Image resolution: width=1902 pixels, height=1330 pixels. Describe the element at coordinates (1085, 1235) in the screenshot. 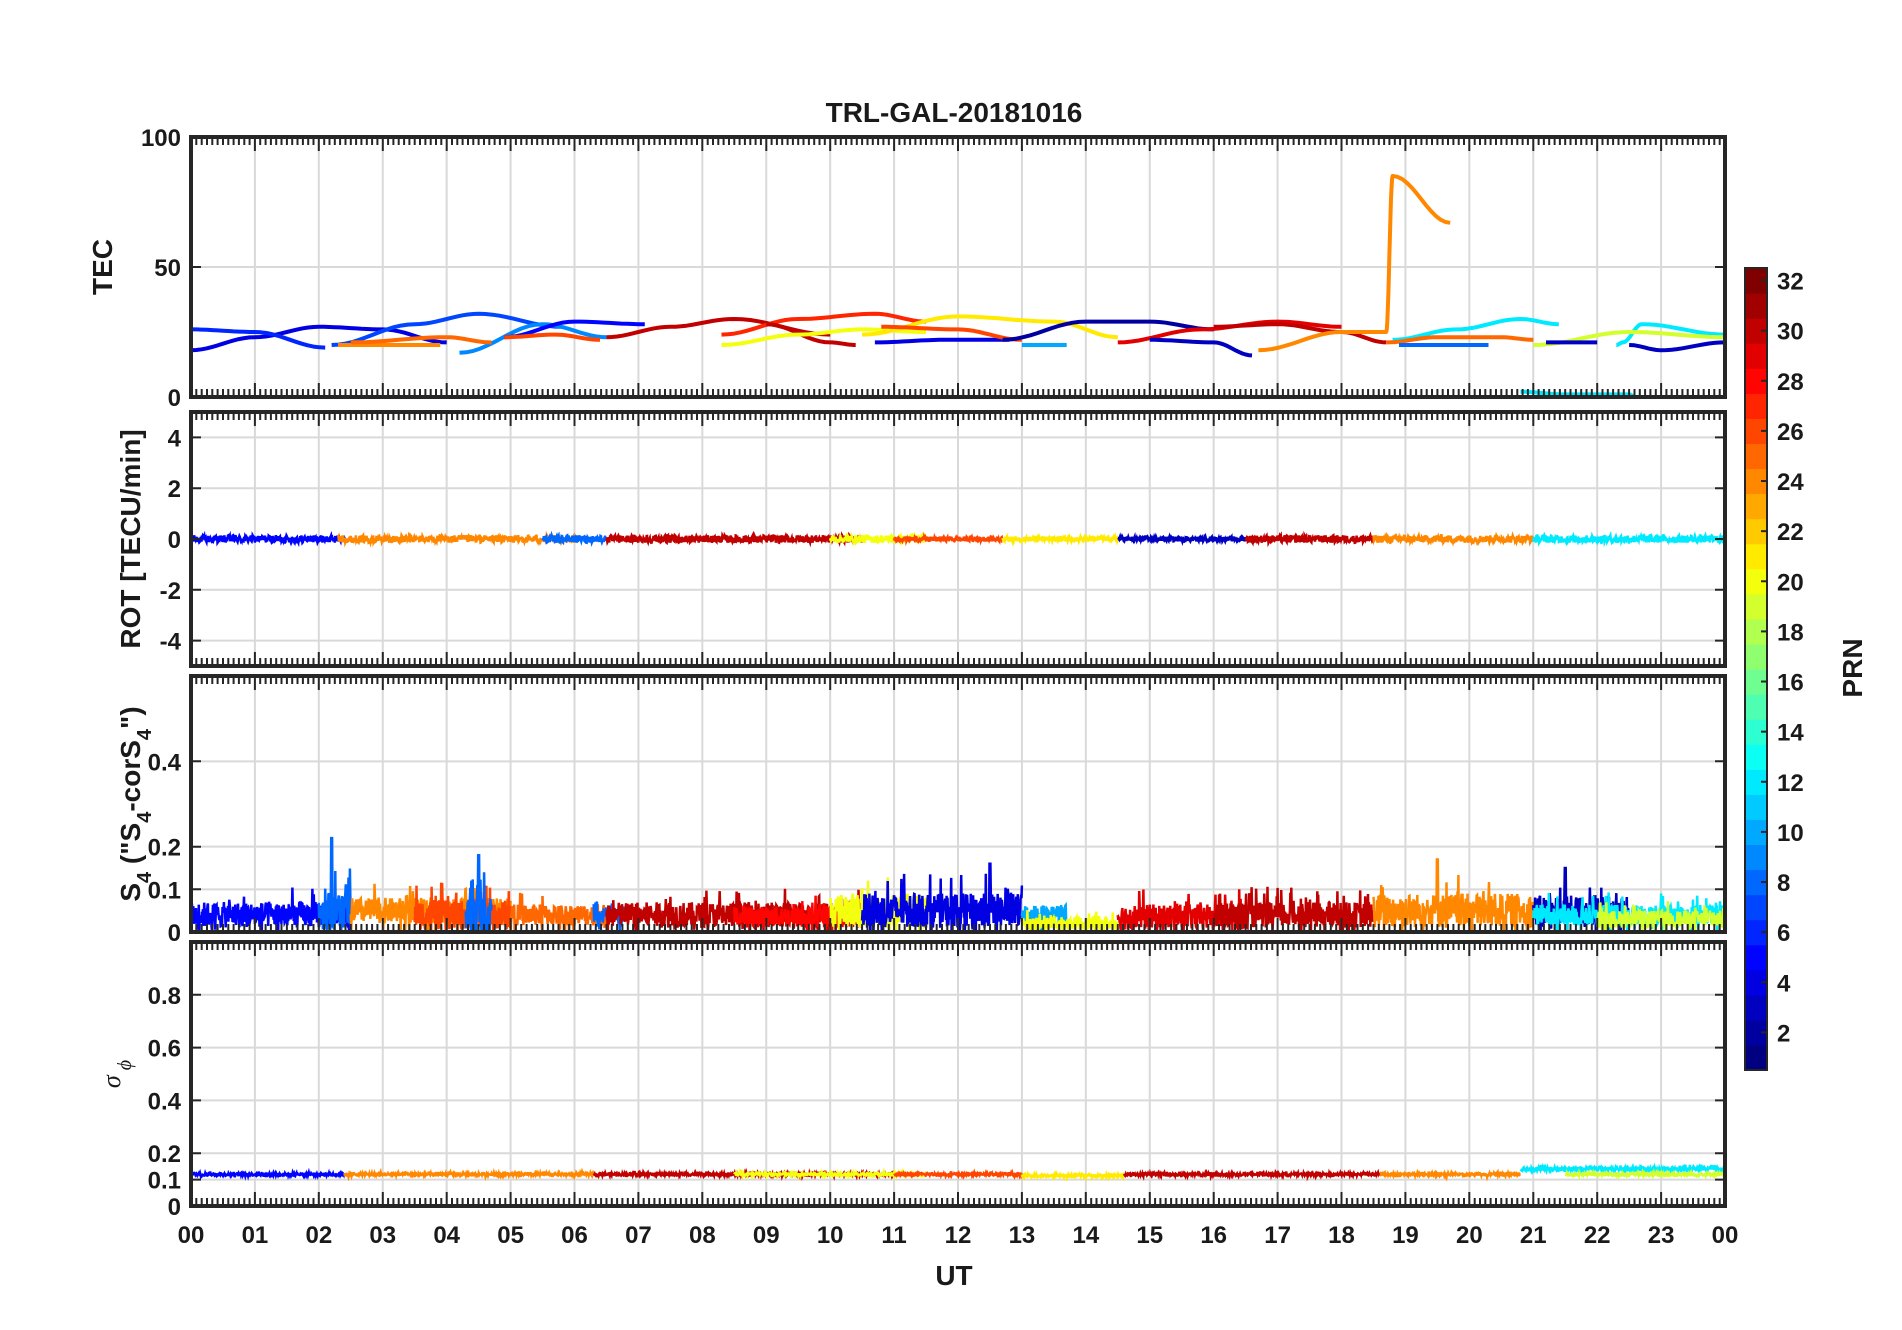

I see `x-tick-label: 14` at that location.